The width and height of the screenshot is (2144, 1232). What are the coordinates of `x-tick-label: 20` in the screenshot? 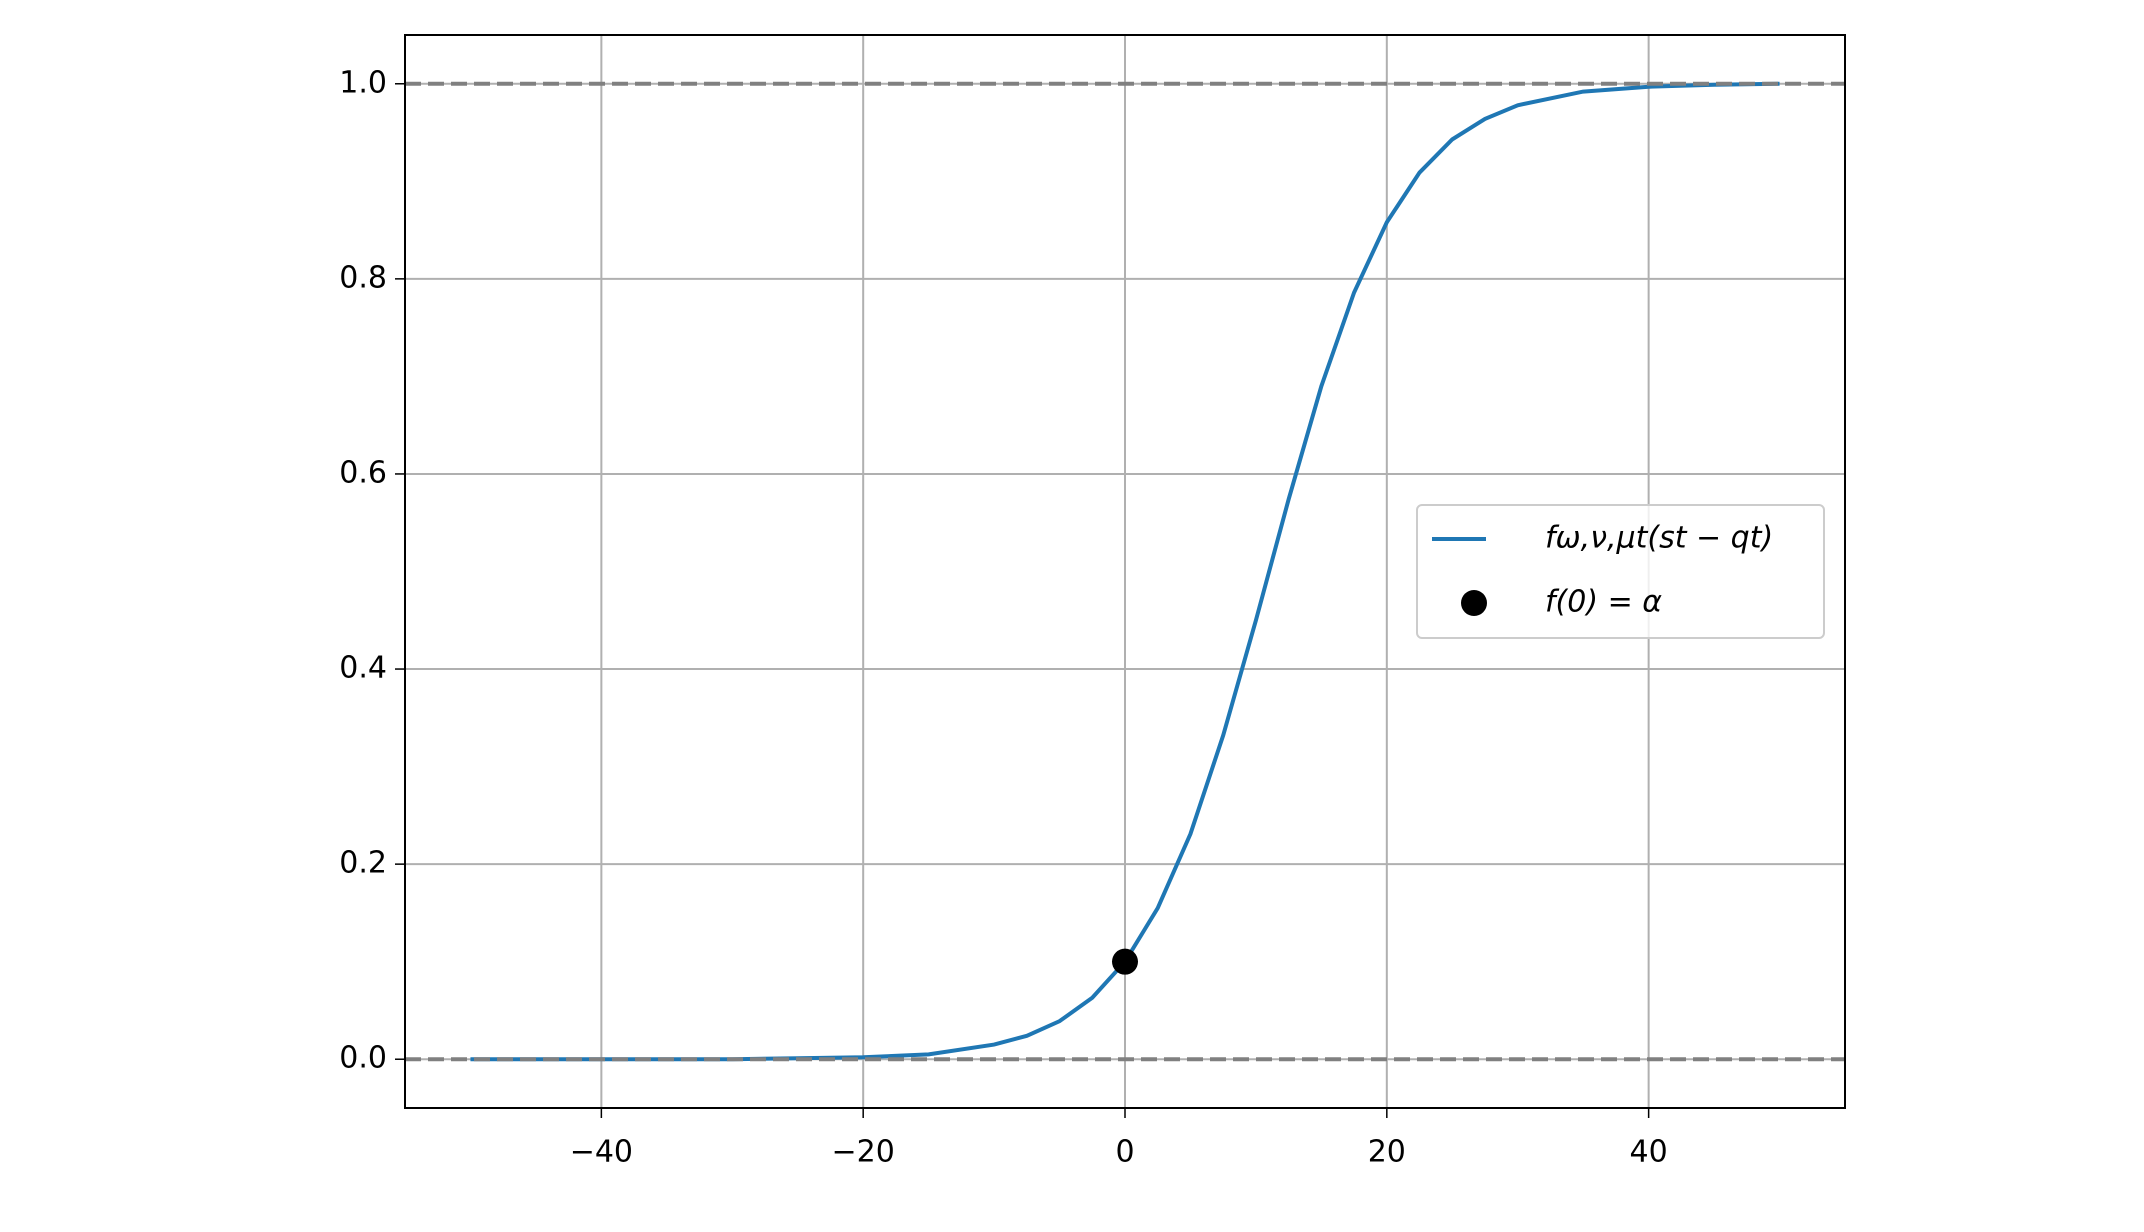 It's located at (1387, 1152).